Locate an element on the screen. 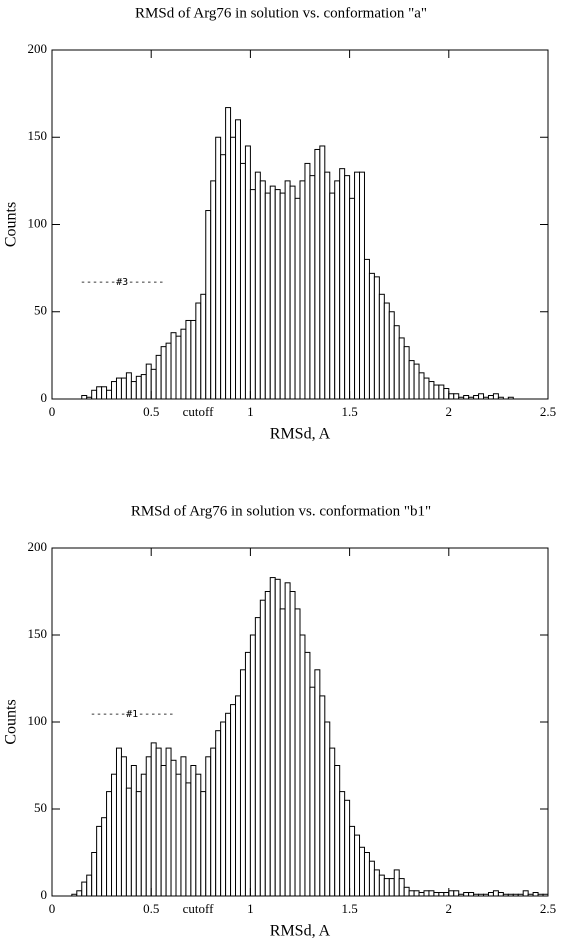 This screenshot has height=938, width=562. x-tick-label: 2 is located at coordinates (449, 411).